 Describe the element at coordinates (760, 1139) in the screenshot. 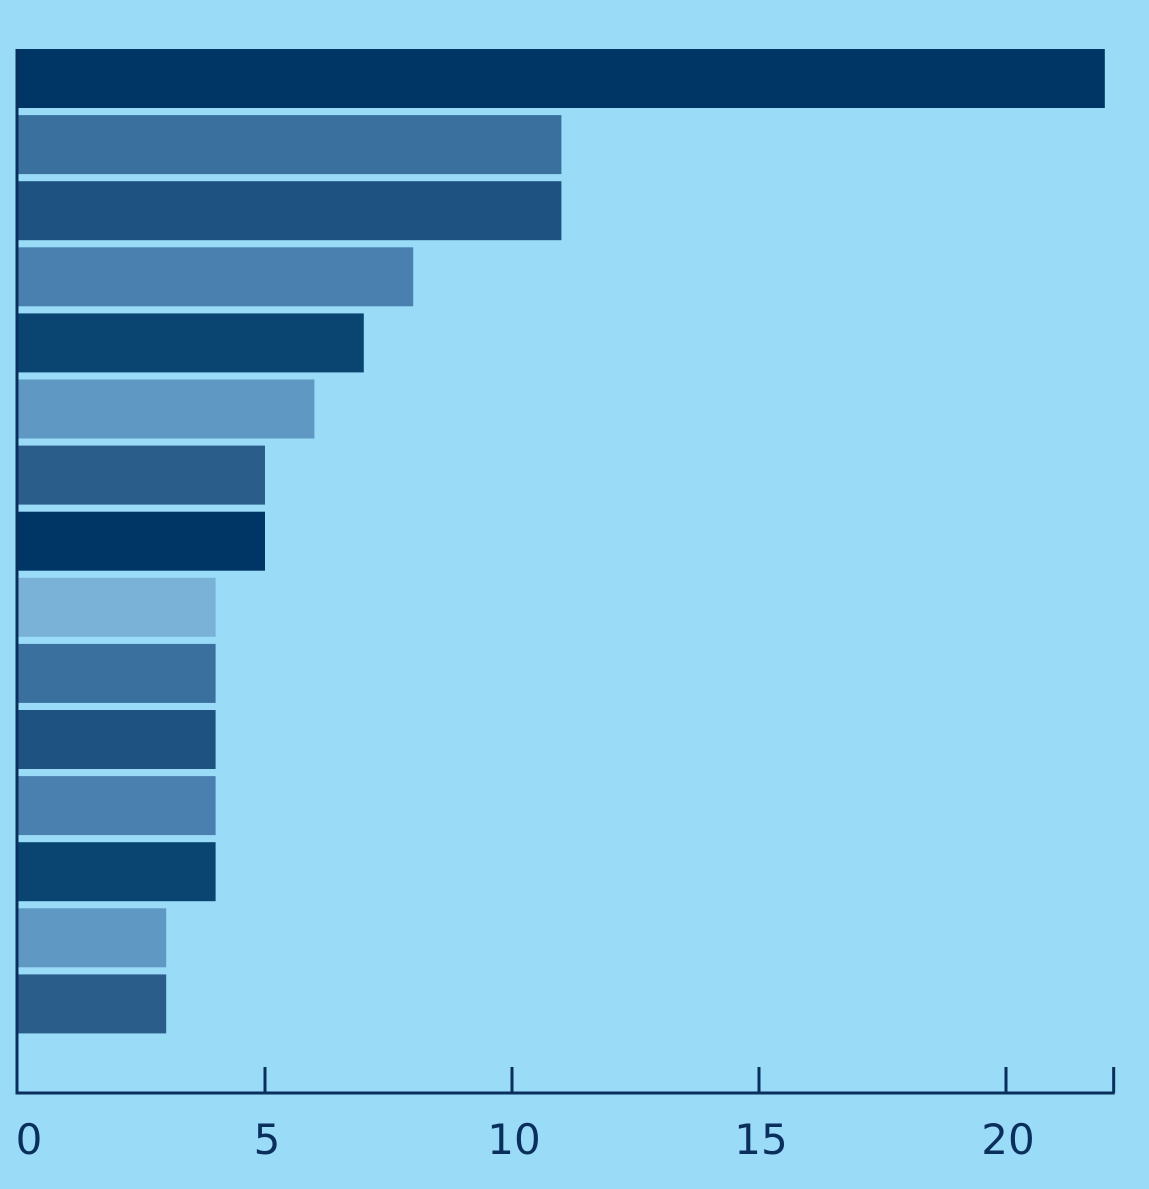

I see `x-tick-label: 15` at that location.